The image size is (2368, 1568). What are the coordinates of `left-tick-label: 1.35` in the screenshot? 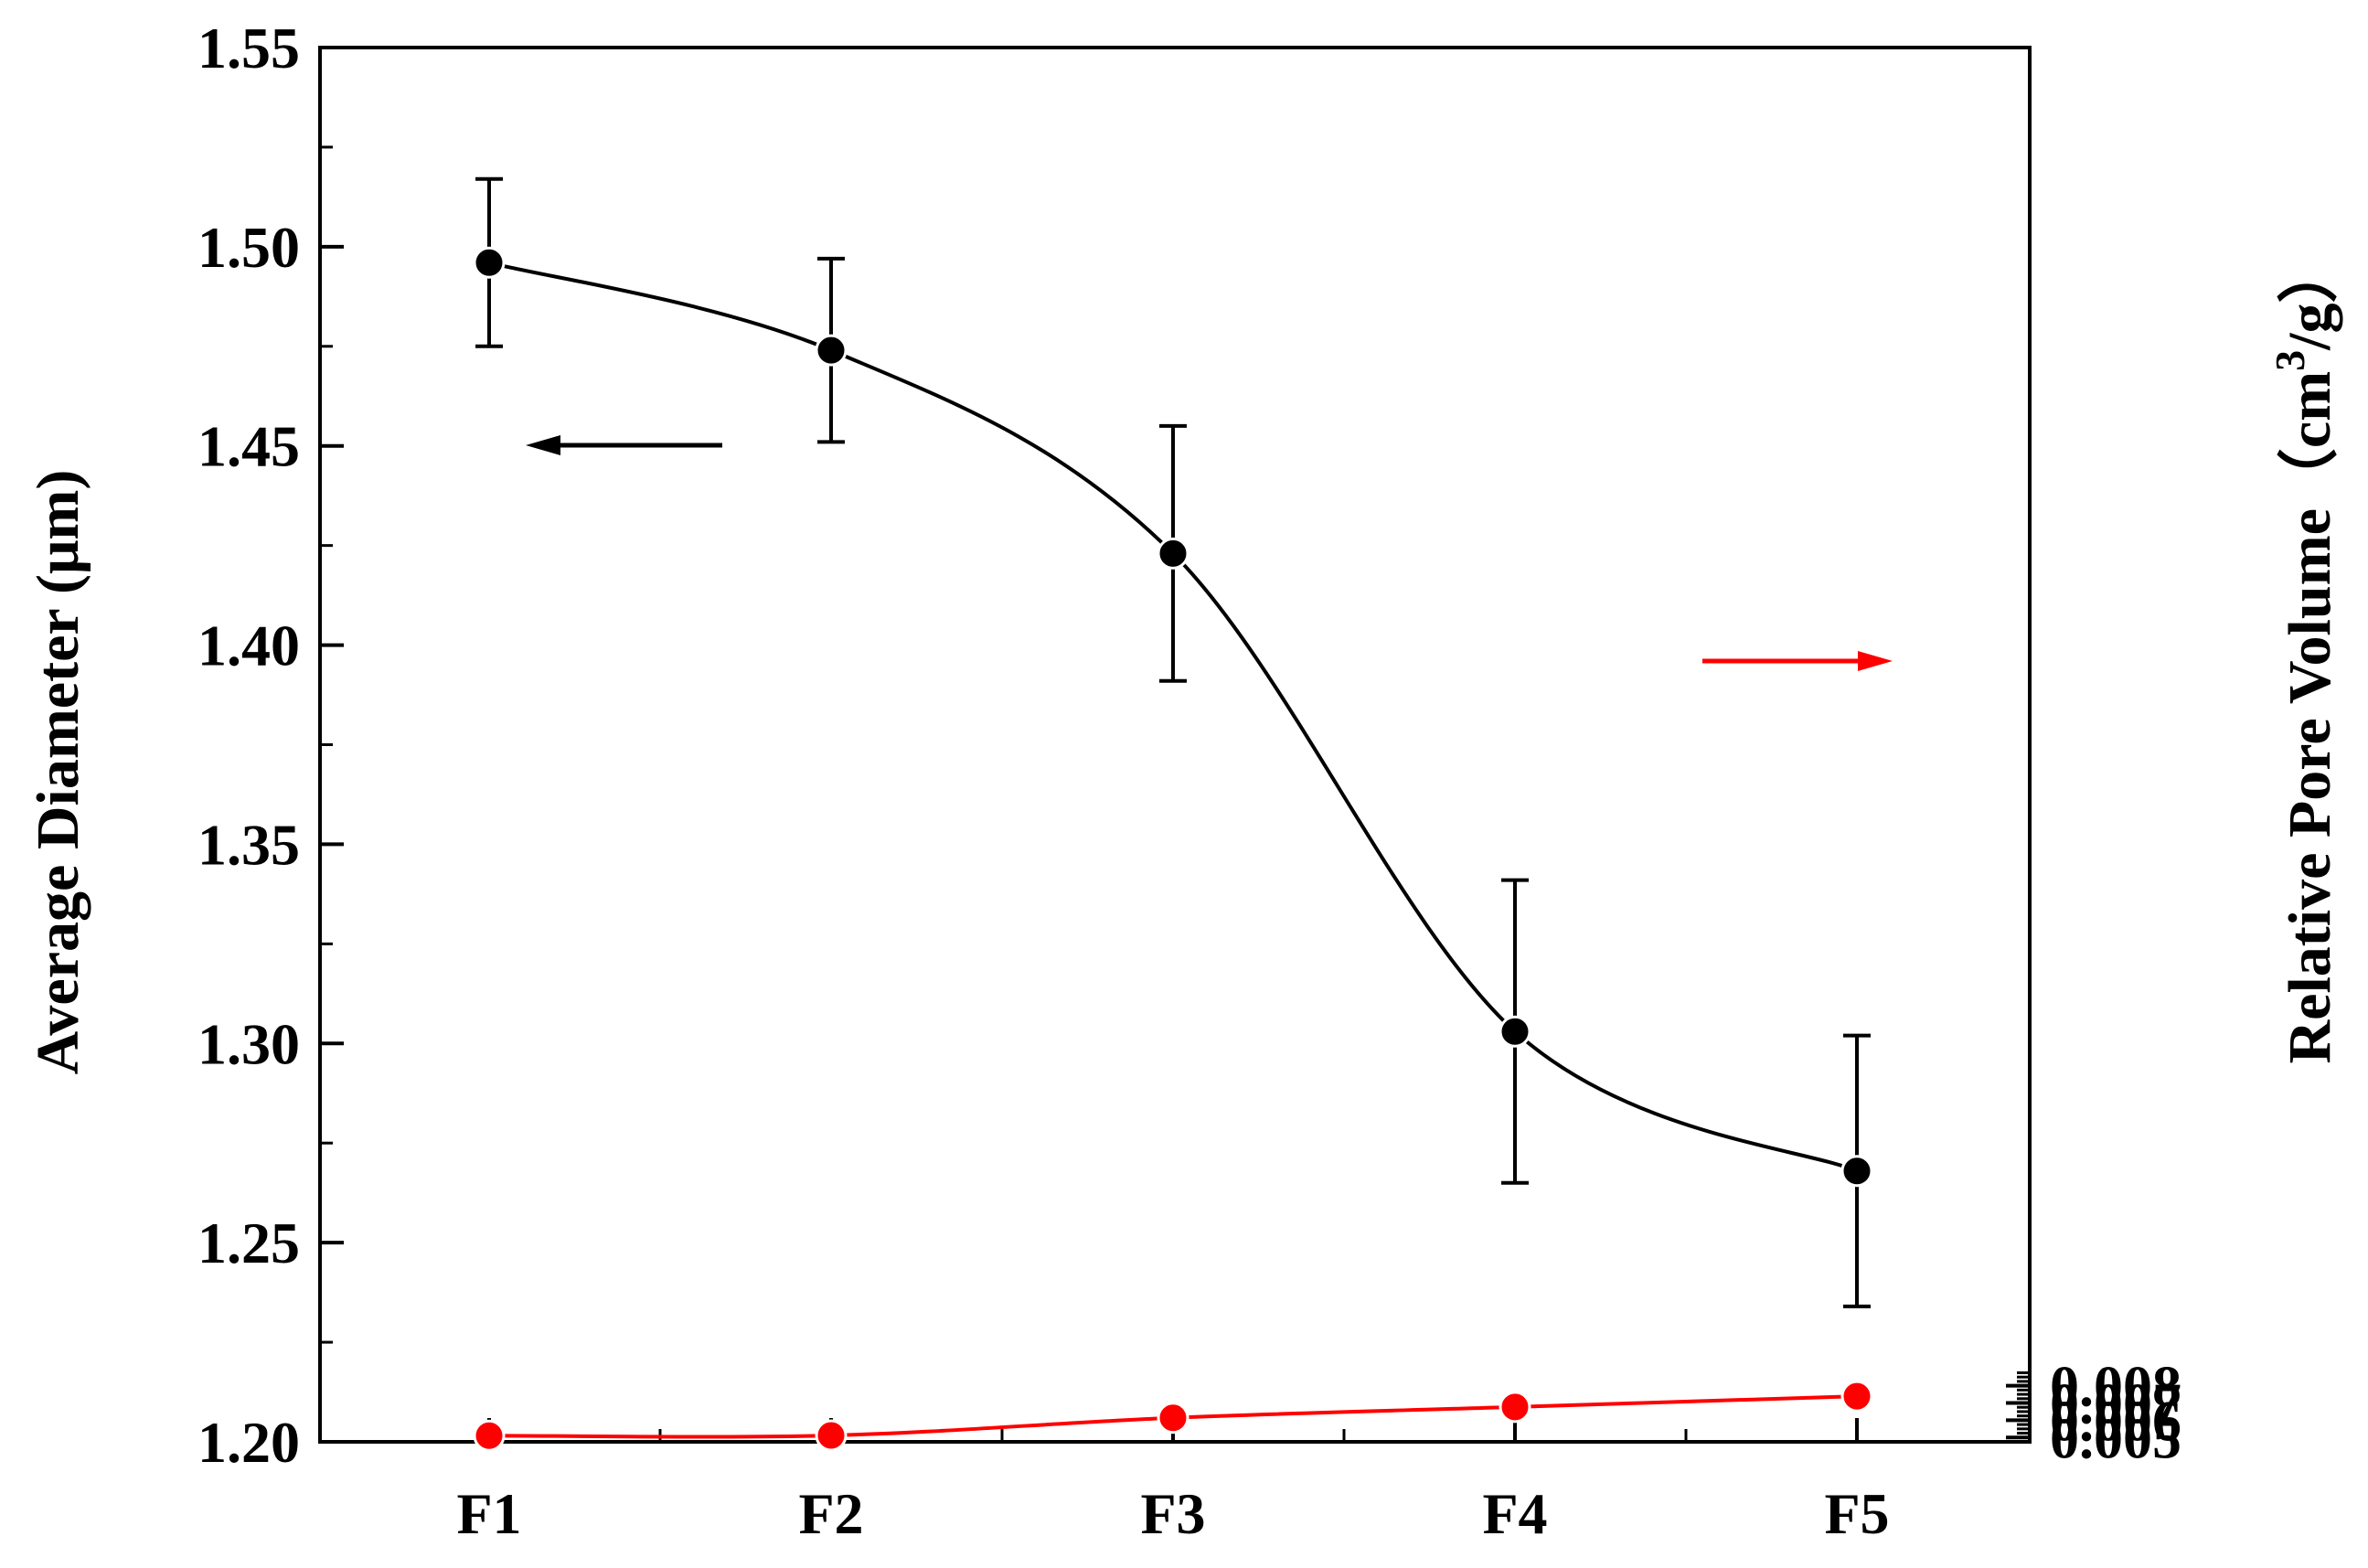 It's located at (248, 844).